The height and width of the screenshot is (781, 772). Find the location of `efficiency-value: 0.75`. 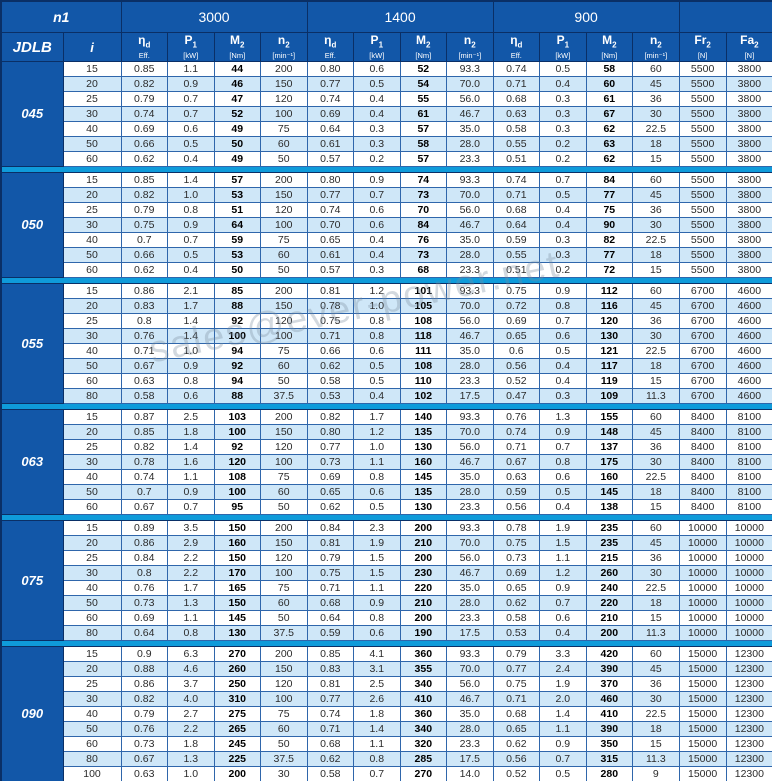

efficiency-value: 0.75 is located at coordinates (516, 684).